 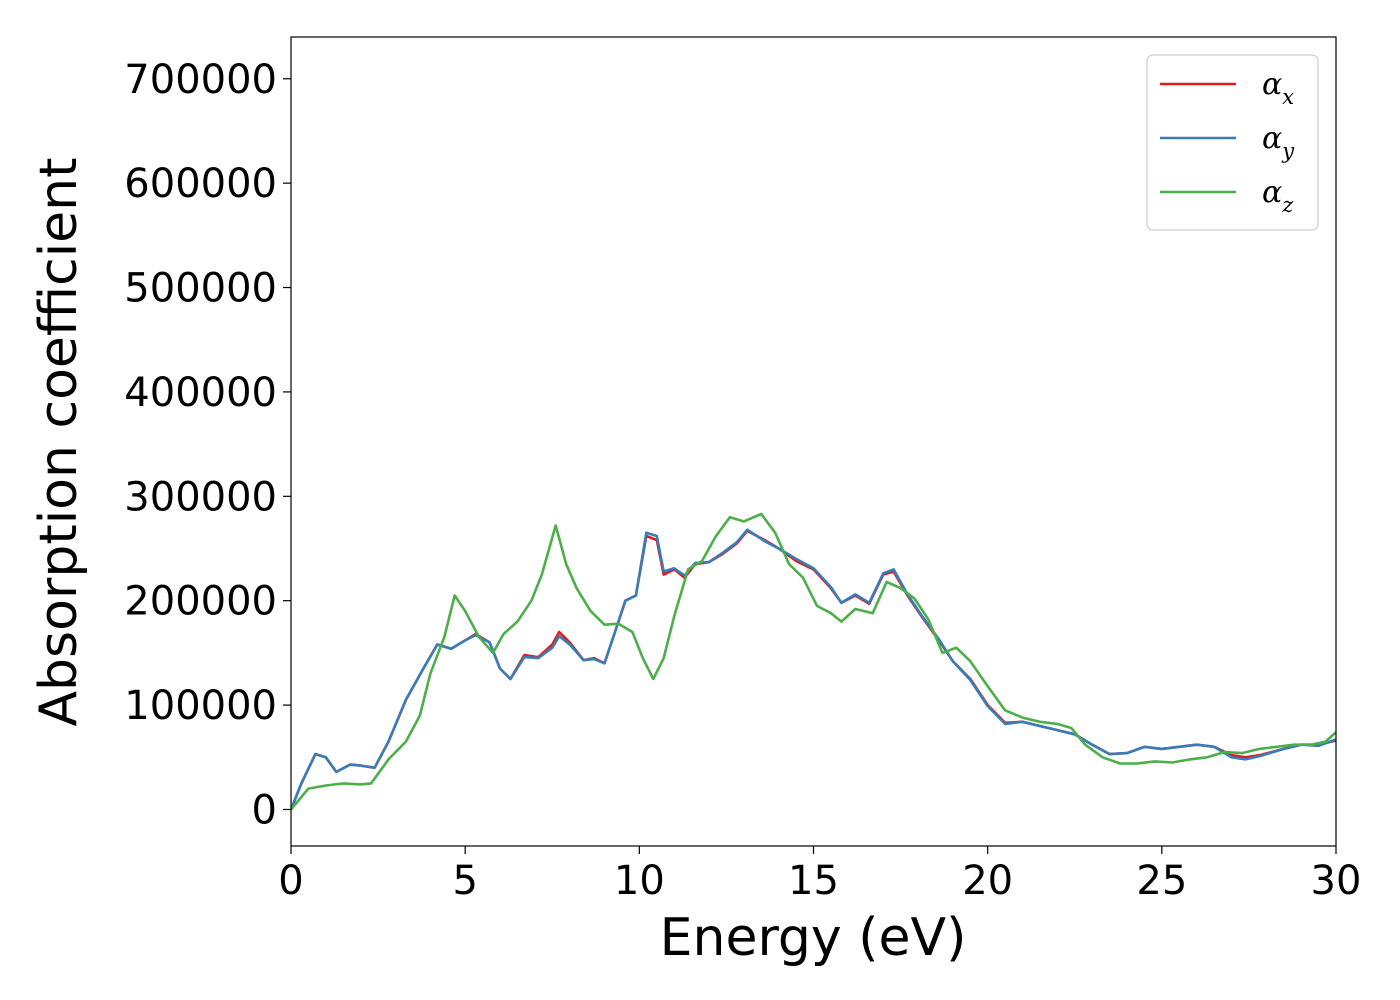 I want to click on y-tick-label: 300000, so click(x=200, y=497).